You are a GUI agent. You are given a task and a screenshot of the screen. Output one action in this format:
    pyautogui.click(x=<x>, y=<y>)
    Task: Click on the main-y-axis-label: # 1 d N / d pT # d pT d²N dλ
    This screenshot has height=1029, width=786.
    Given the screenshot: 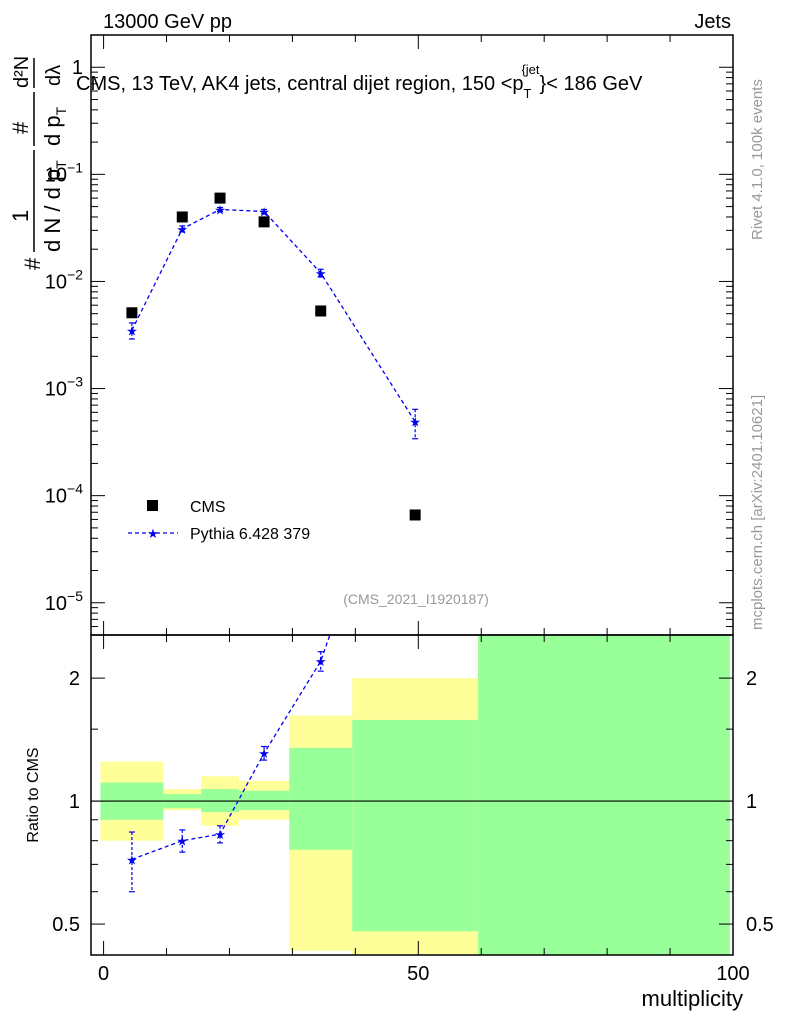 What is the action you would take?
    pyautogui.click(x=38, y=163)
    